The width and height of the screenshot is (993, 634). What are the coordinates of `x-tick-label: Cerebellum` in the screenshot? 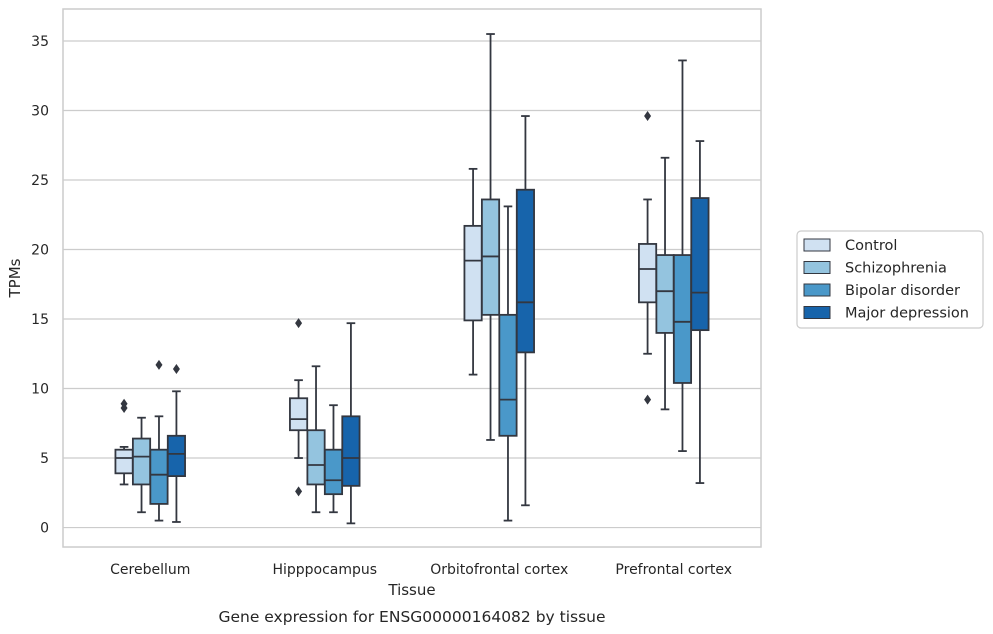 It's located at (150, 570).